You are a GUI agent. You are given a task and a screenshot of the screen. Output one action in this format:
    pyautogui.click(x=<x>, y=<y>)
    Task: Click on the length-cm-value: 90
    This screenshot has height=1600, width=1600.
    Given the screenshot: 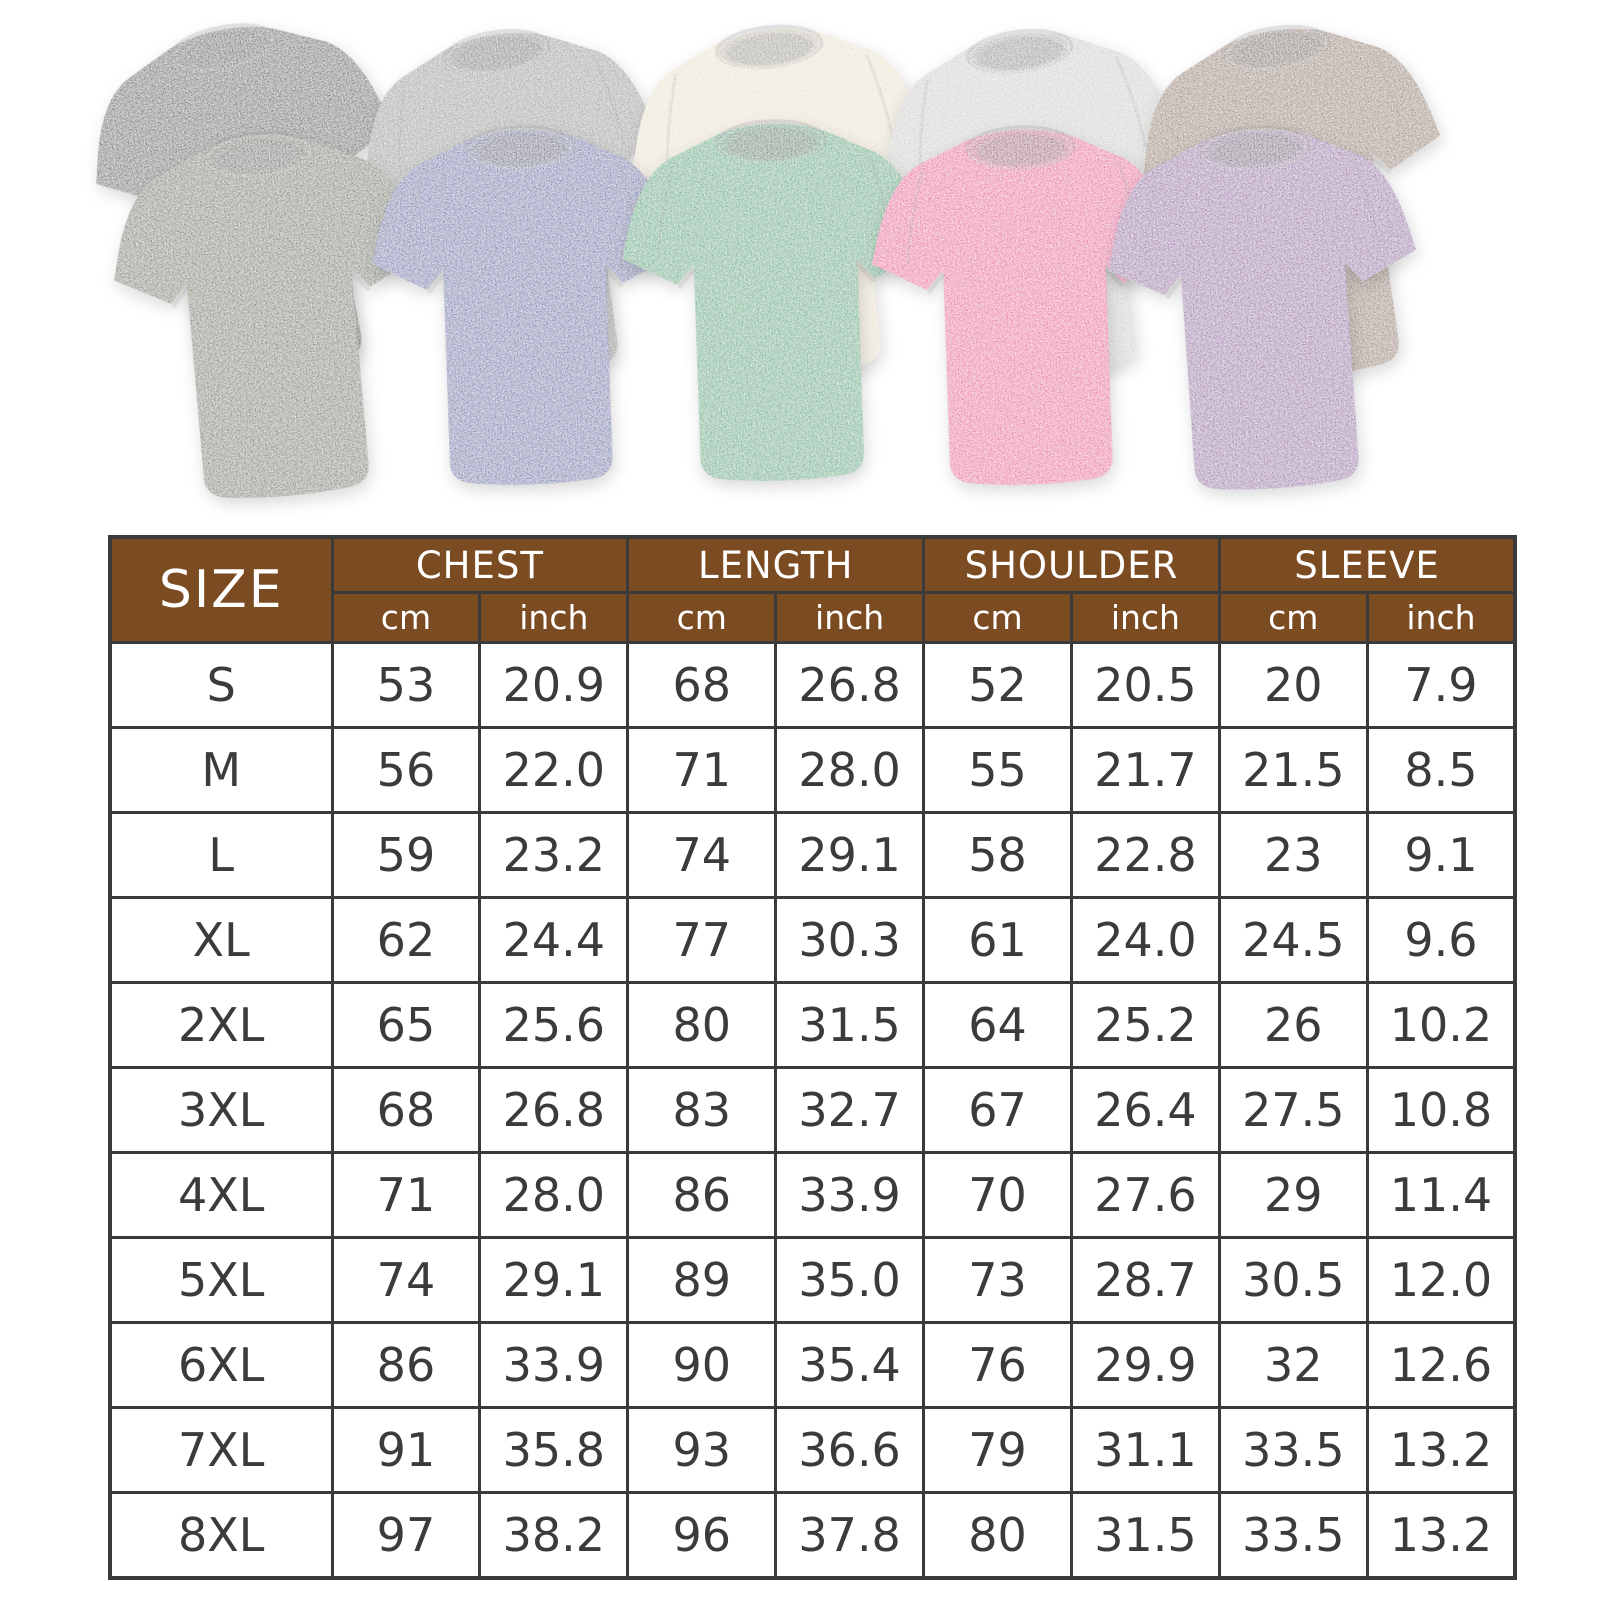 What is the action you would take?
    pyautogui.click(x=702, y=1365)
    